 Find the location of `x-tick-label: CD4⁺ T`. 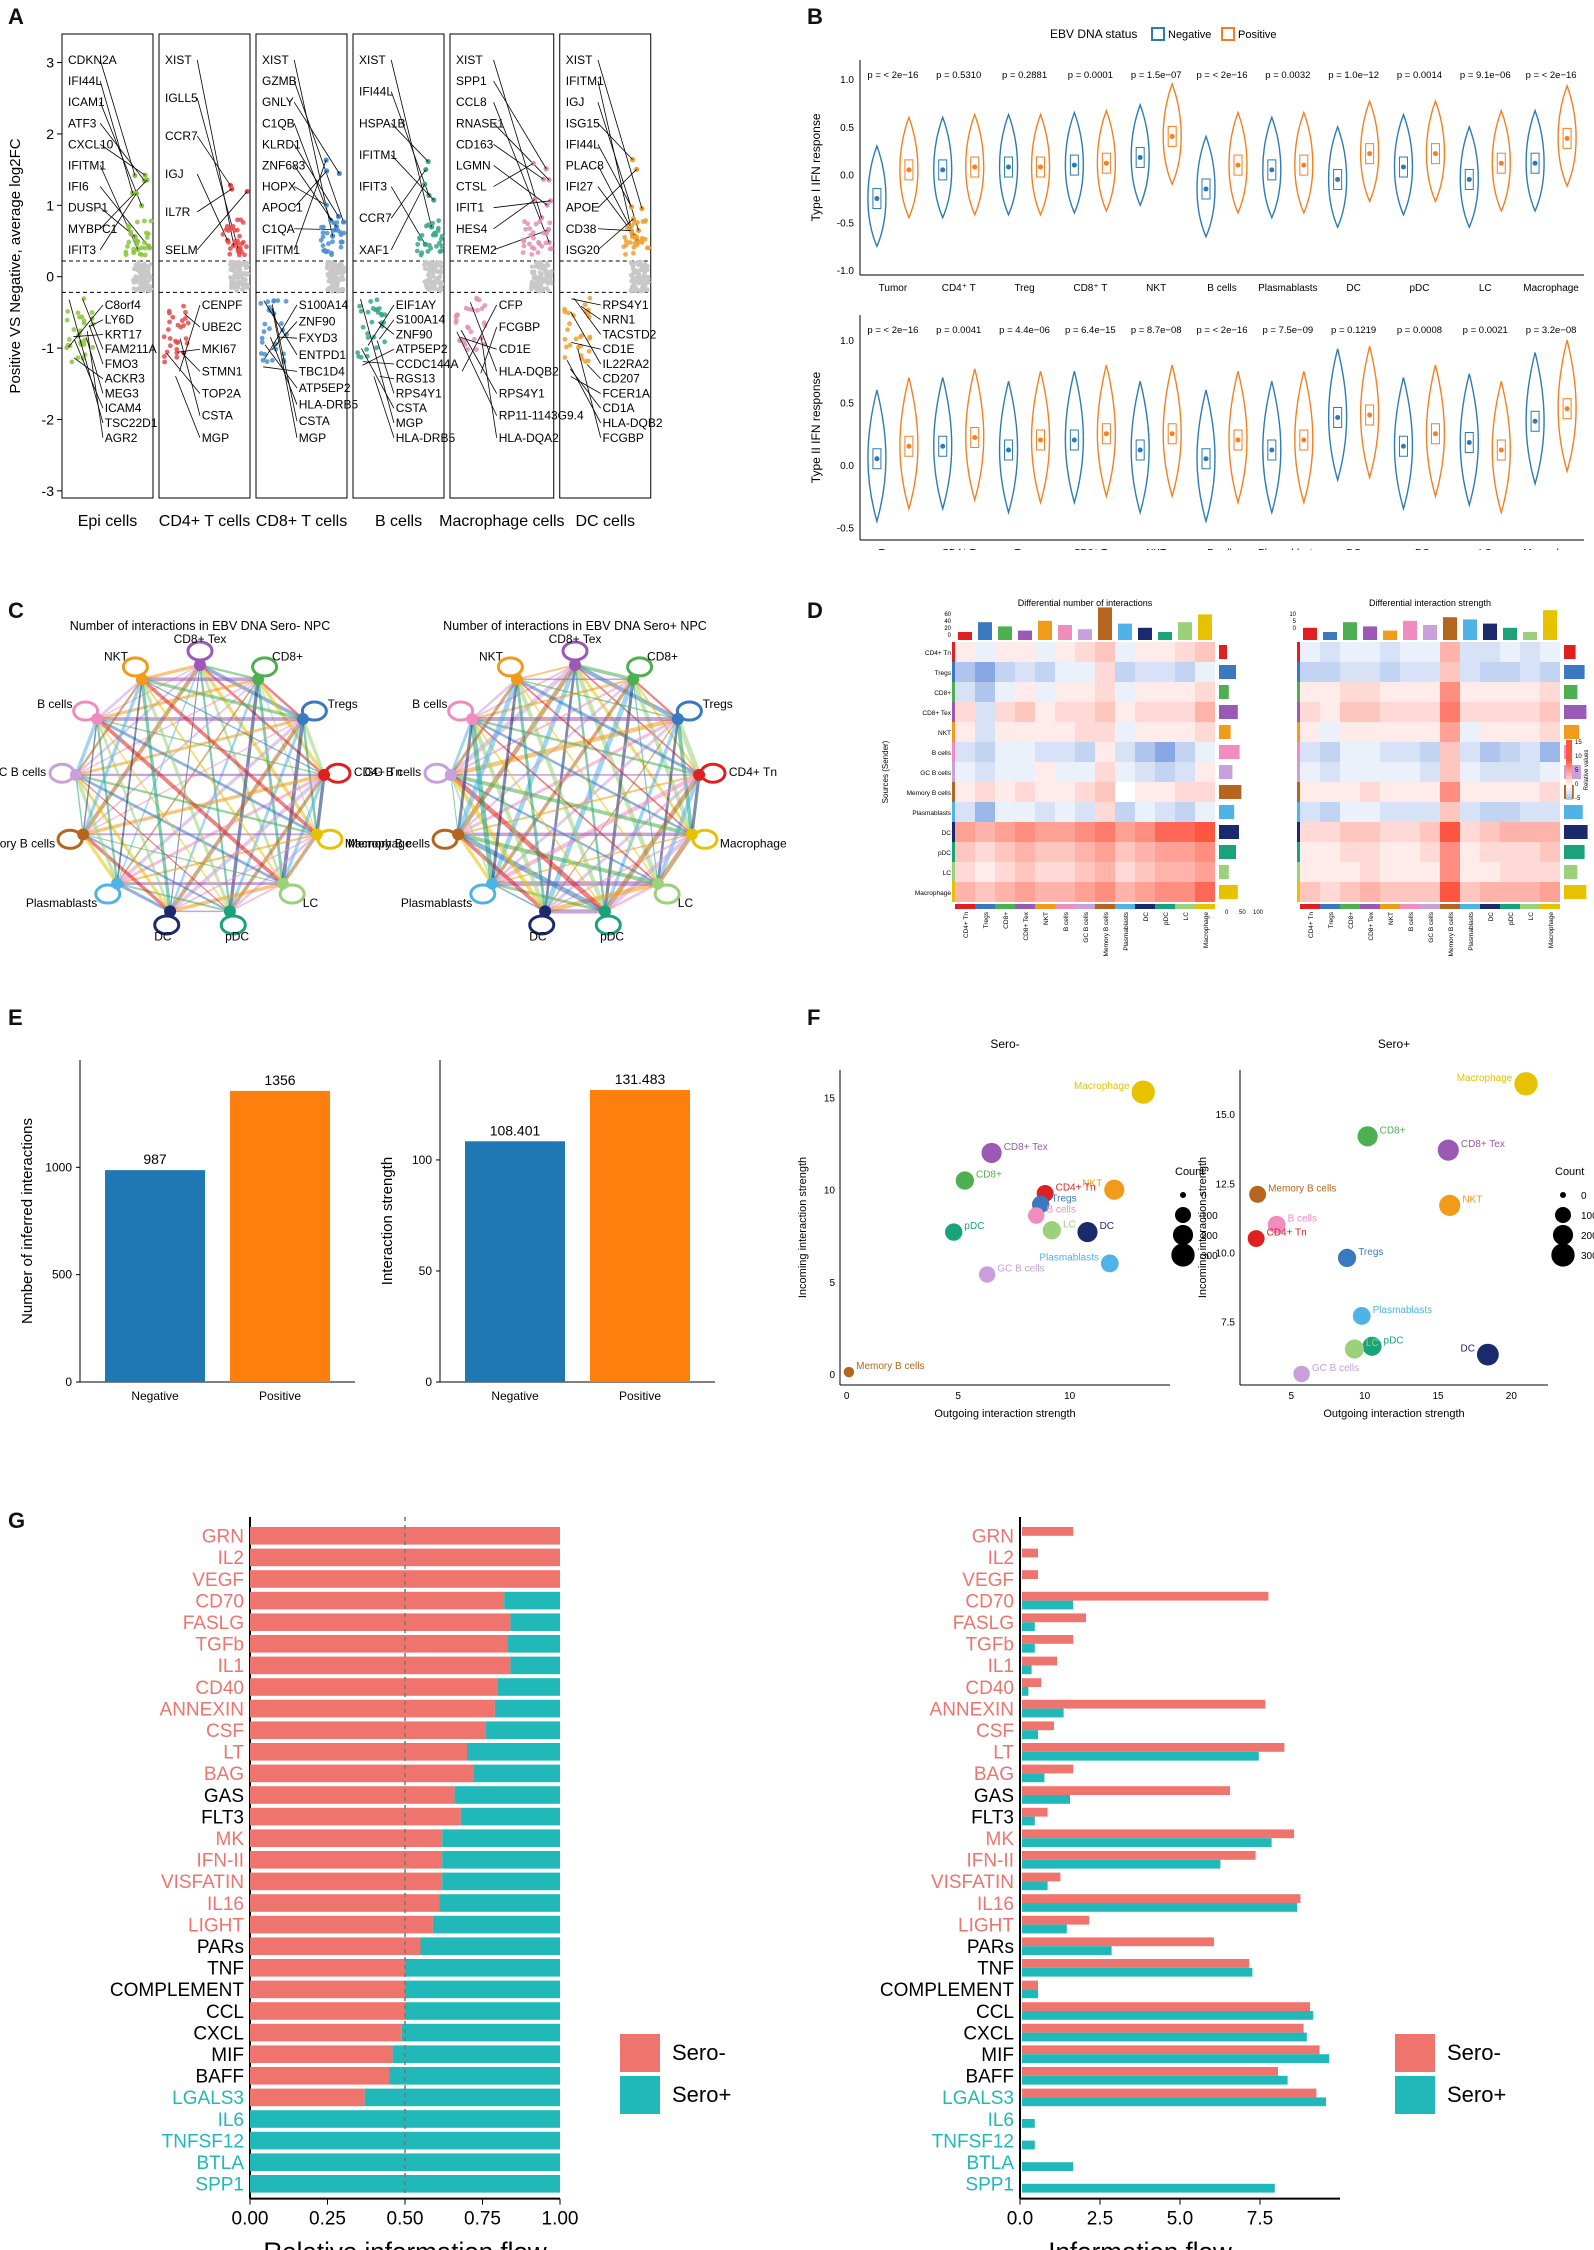

x-tick-label: CD4⁺ T is located at coordinates (959, 549).